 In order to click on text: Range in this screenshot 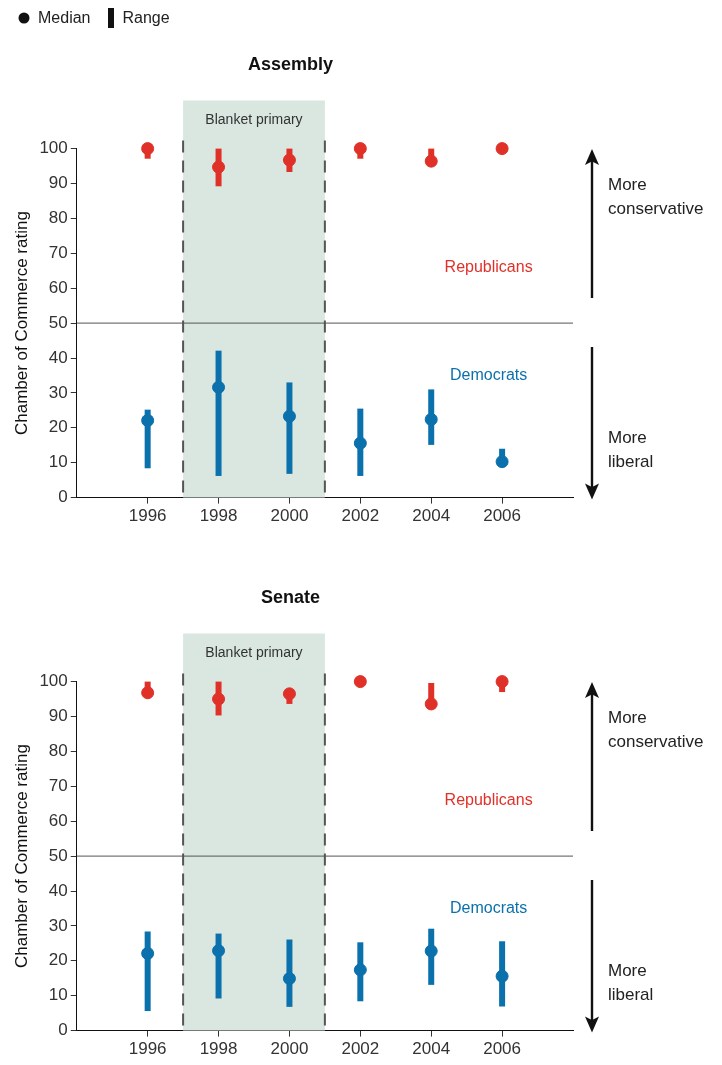, I will do `click(146, 18)`.